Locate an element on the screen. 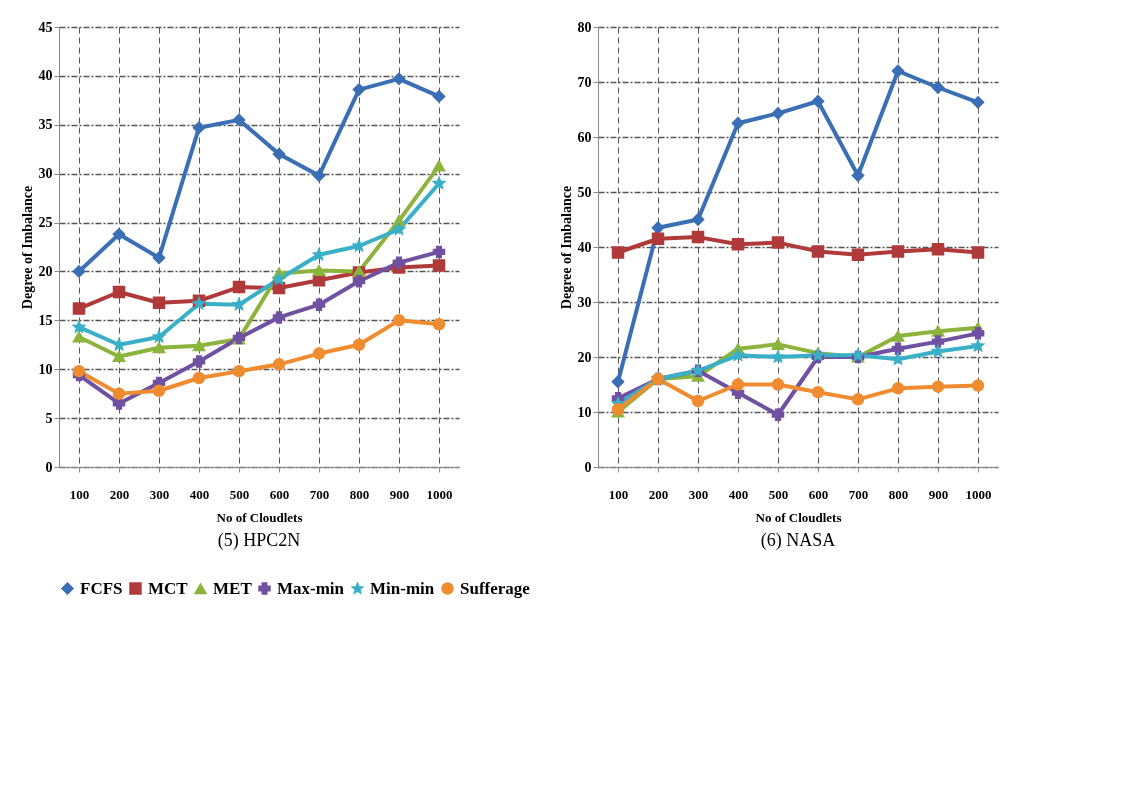  legend-label: Sufferage is located at coordinates (495, 588).